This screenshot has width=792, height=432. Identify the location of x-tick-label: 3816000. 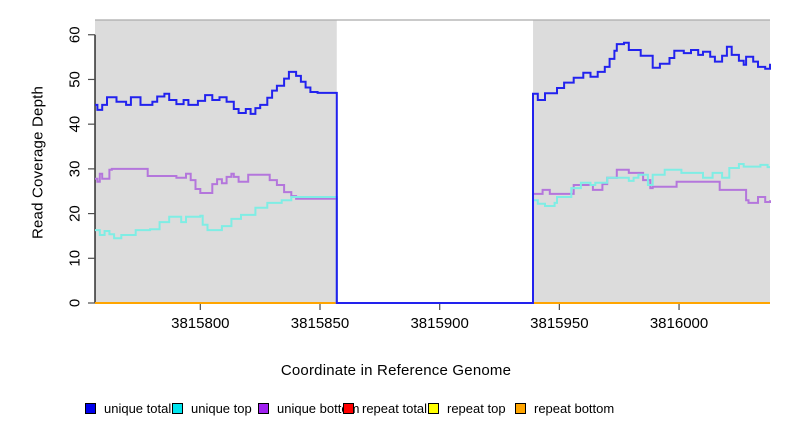
(679, 323).